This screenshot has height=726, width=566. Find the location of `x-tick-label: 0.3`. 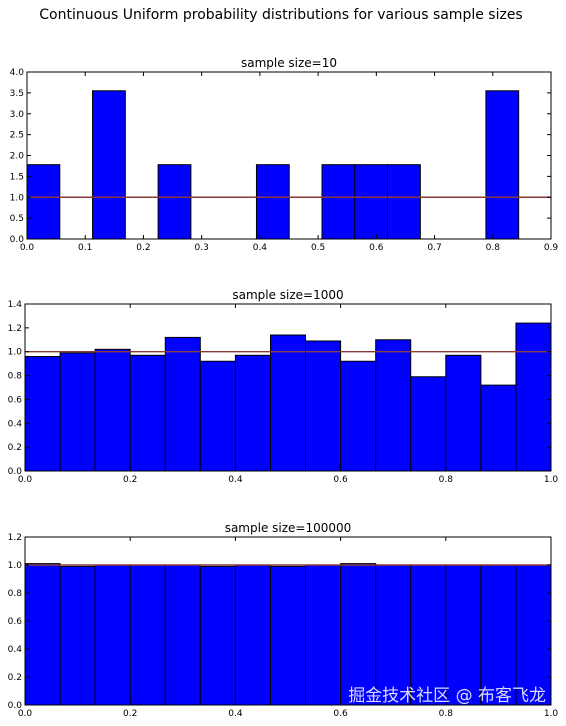

x-tick-label: 0.3 is located at coordinates (202, 248).